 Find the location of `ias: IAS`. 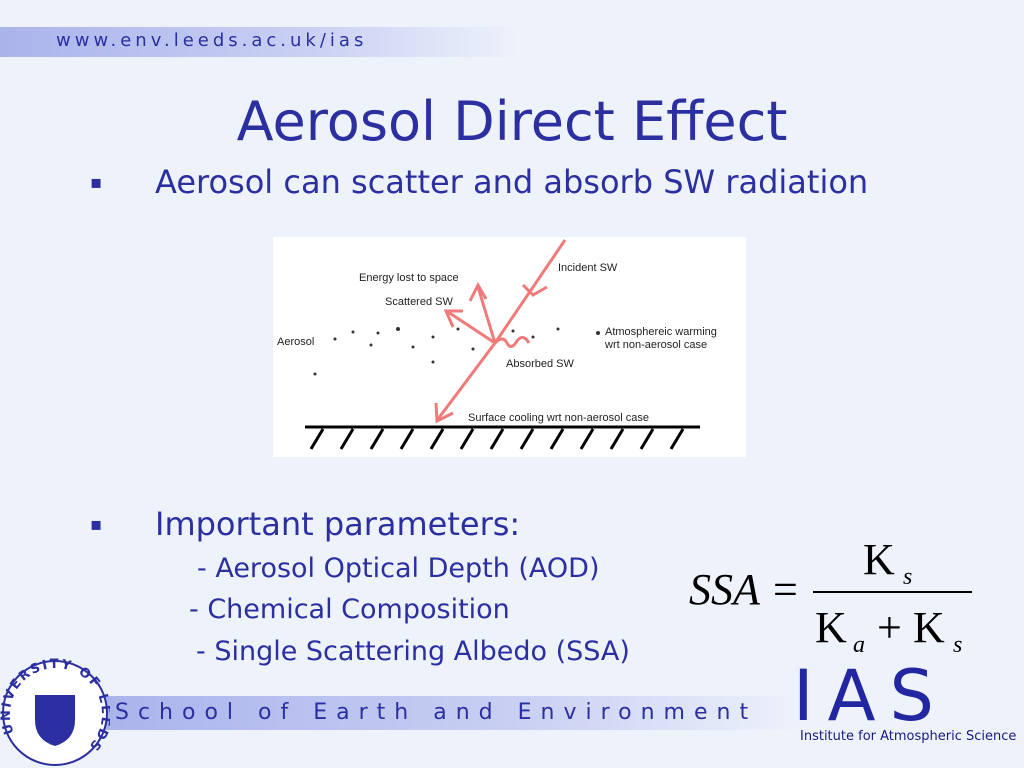

ias: IAS is located at coordinates (870, 696).